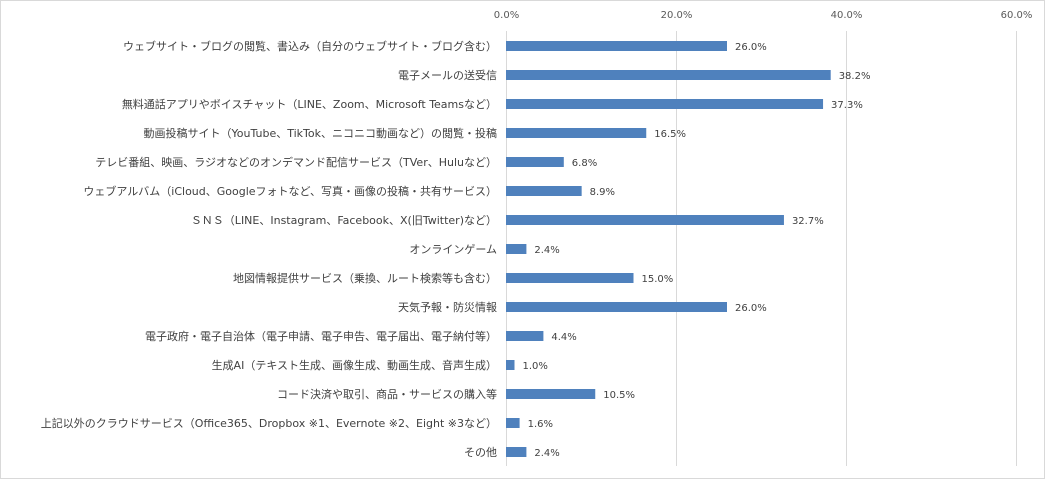 The image size is (1045, 479). Describe the element at coordinates (677, 15) in the screenshot. I see `x-tick-label: 20.0%` at that location.